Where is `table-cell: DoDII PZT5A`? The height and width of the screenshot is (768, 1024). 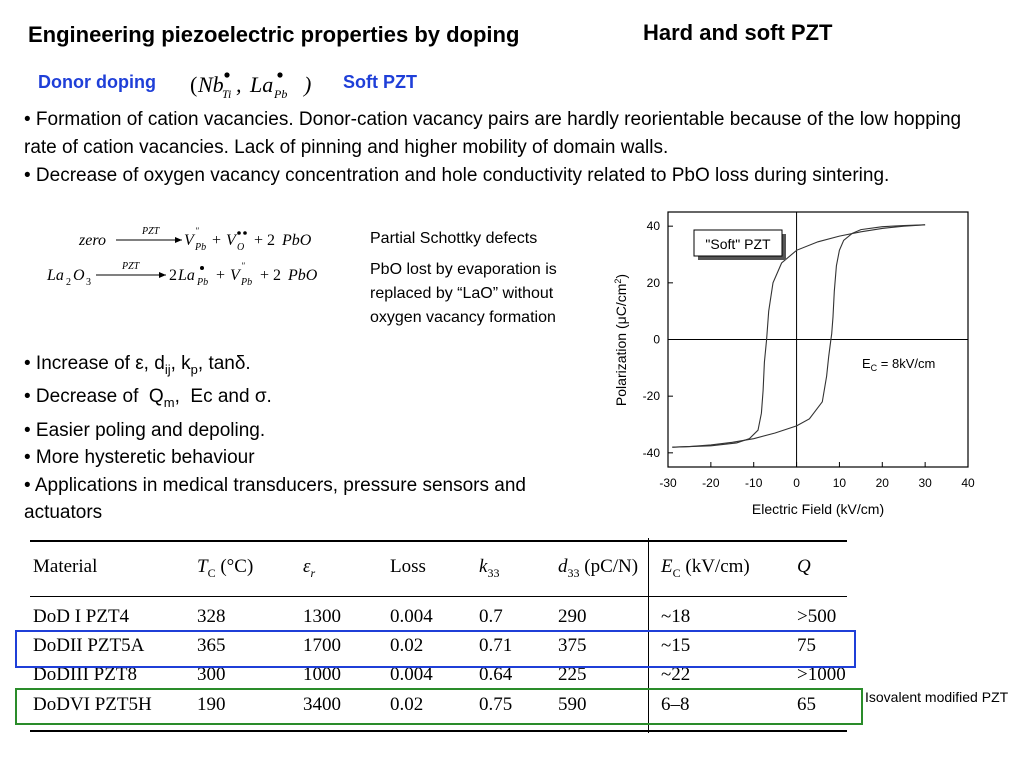
table-cell: DoDII PZT5A is located at coordinates (89, 645).